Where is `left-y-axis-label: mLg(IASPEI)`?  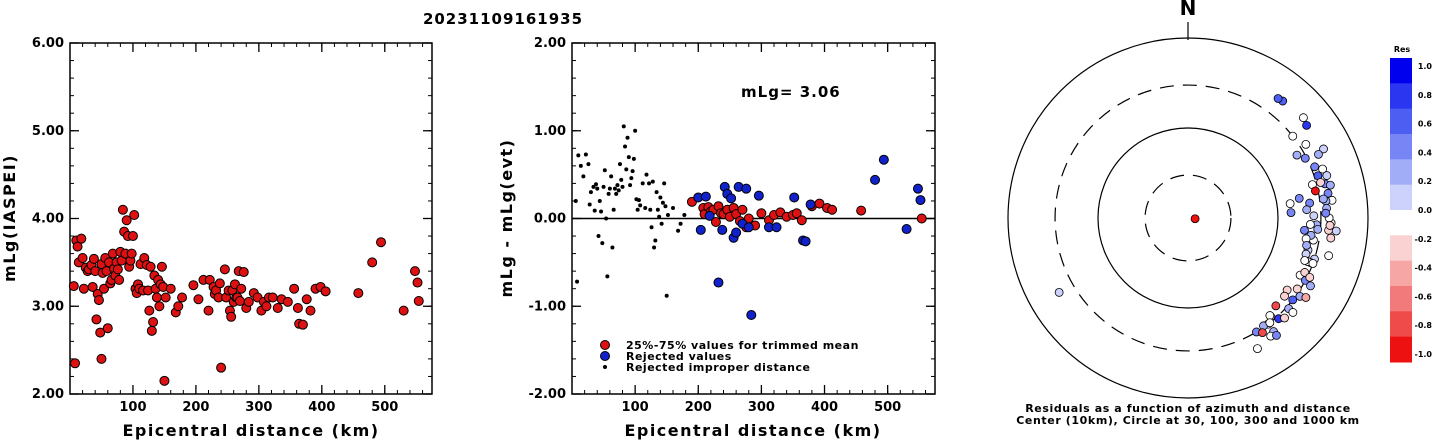
left-y-axis-label: mLg(IASPEI) is located at coordinates (9, 218).